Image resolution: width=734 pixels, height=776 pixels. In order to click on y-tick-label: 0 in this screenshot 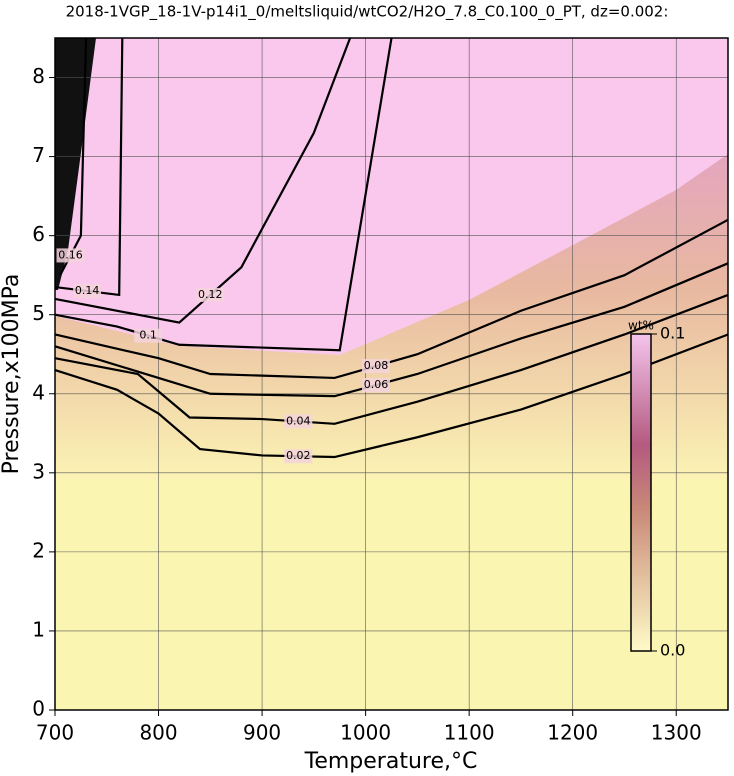, I will do `click(38, 709)`.